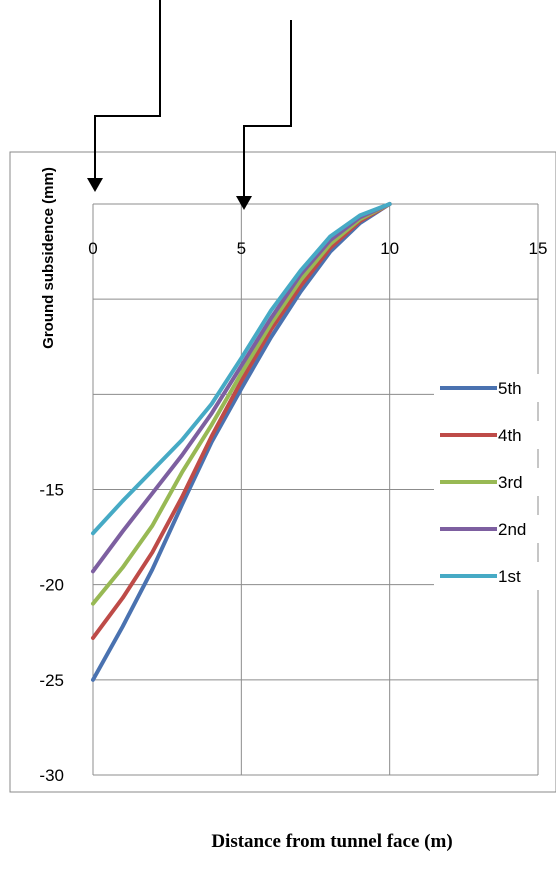 Image resolution: width=556 pixels, height=877 pixels. What do you see at coordinates (51, 633) in the screenshot?
I see `y-tick-labels: -15 -20 -25 -30` at bounding box center [51, 633].